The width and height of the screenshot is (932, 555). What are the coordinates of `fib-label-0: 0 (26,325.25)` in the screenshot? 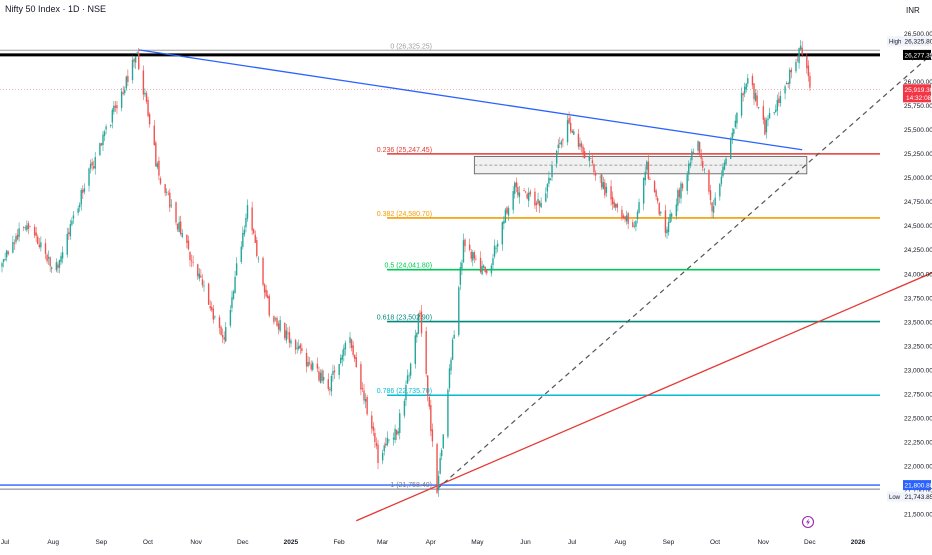 It's located at (411, 46).